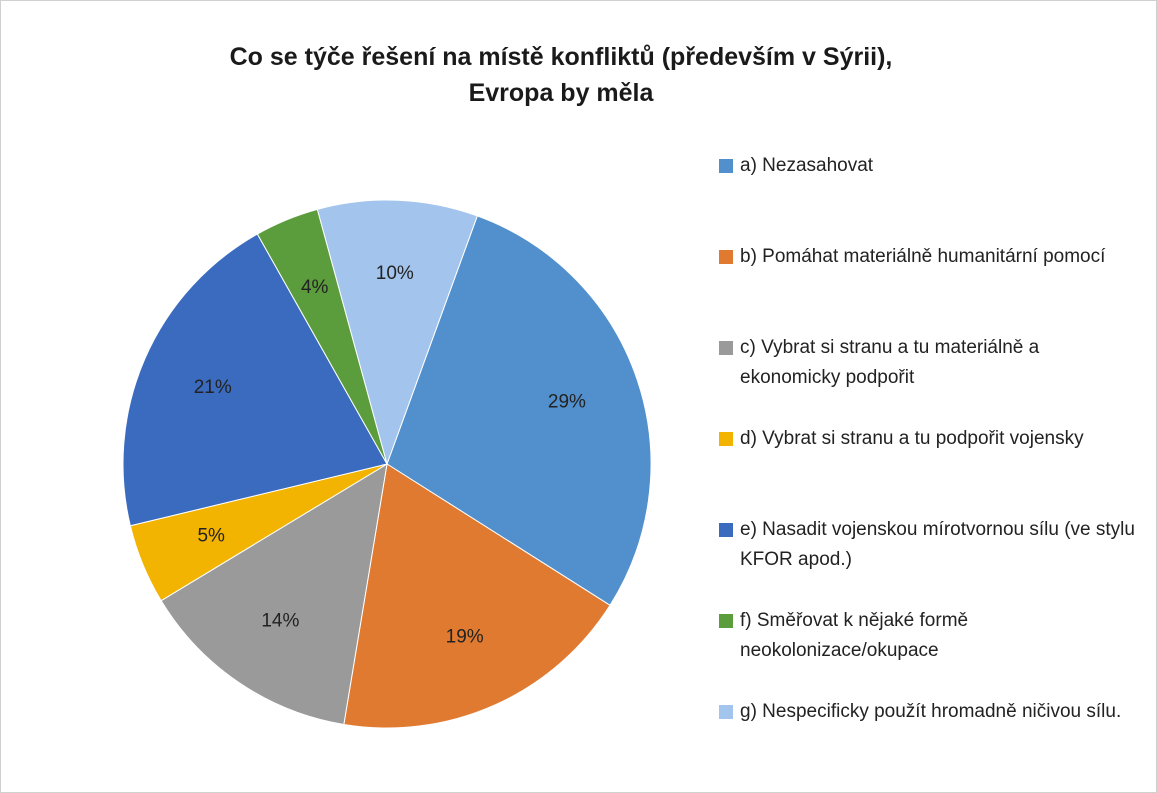  Describe the element at coordinates (929, 287) in the screenshot. I see `legend-item: b) Pomáhat materiálně humanitární pomocí` at that location.